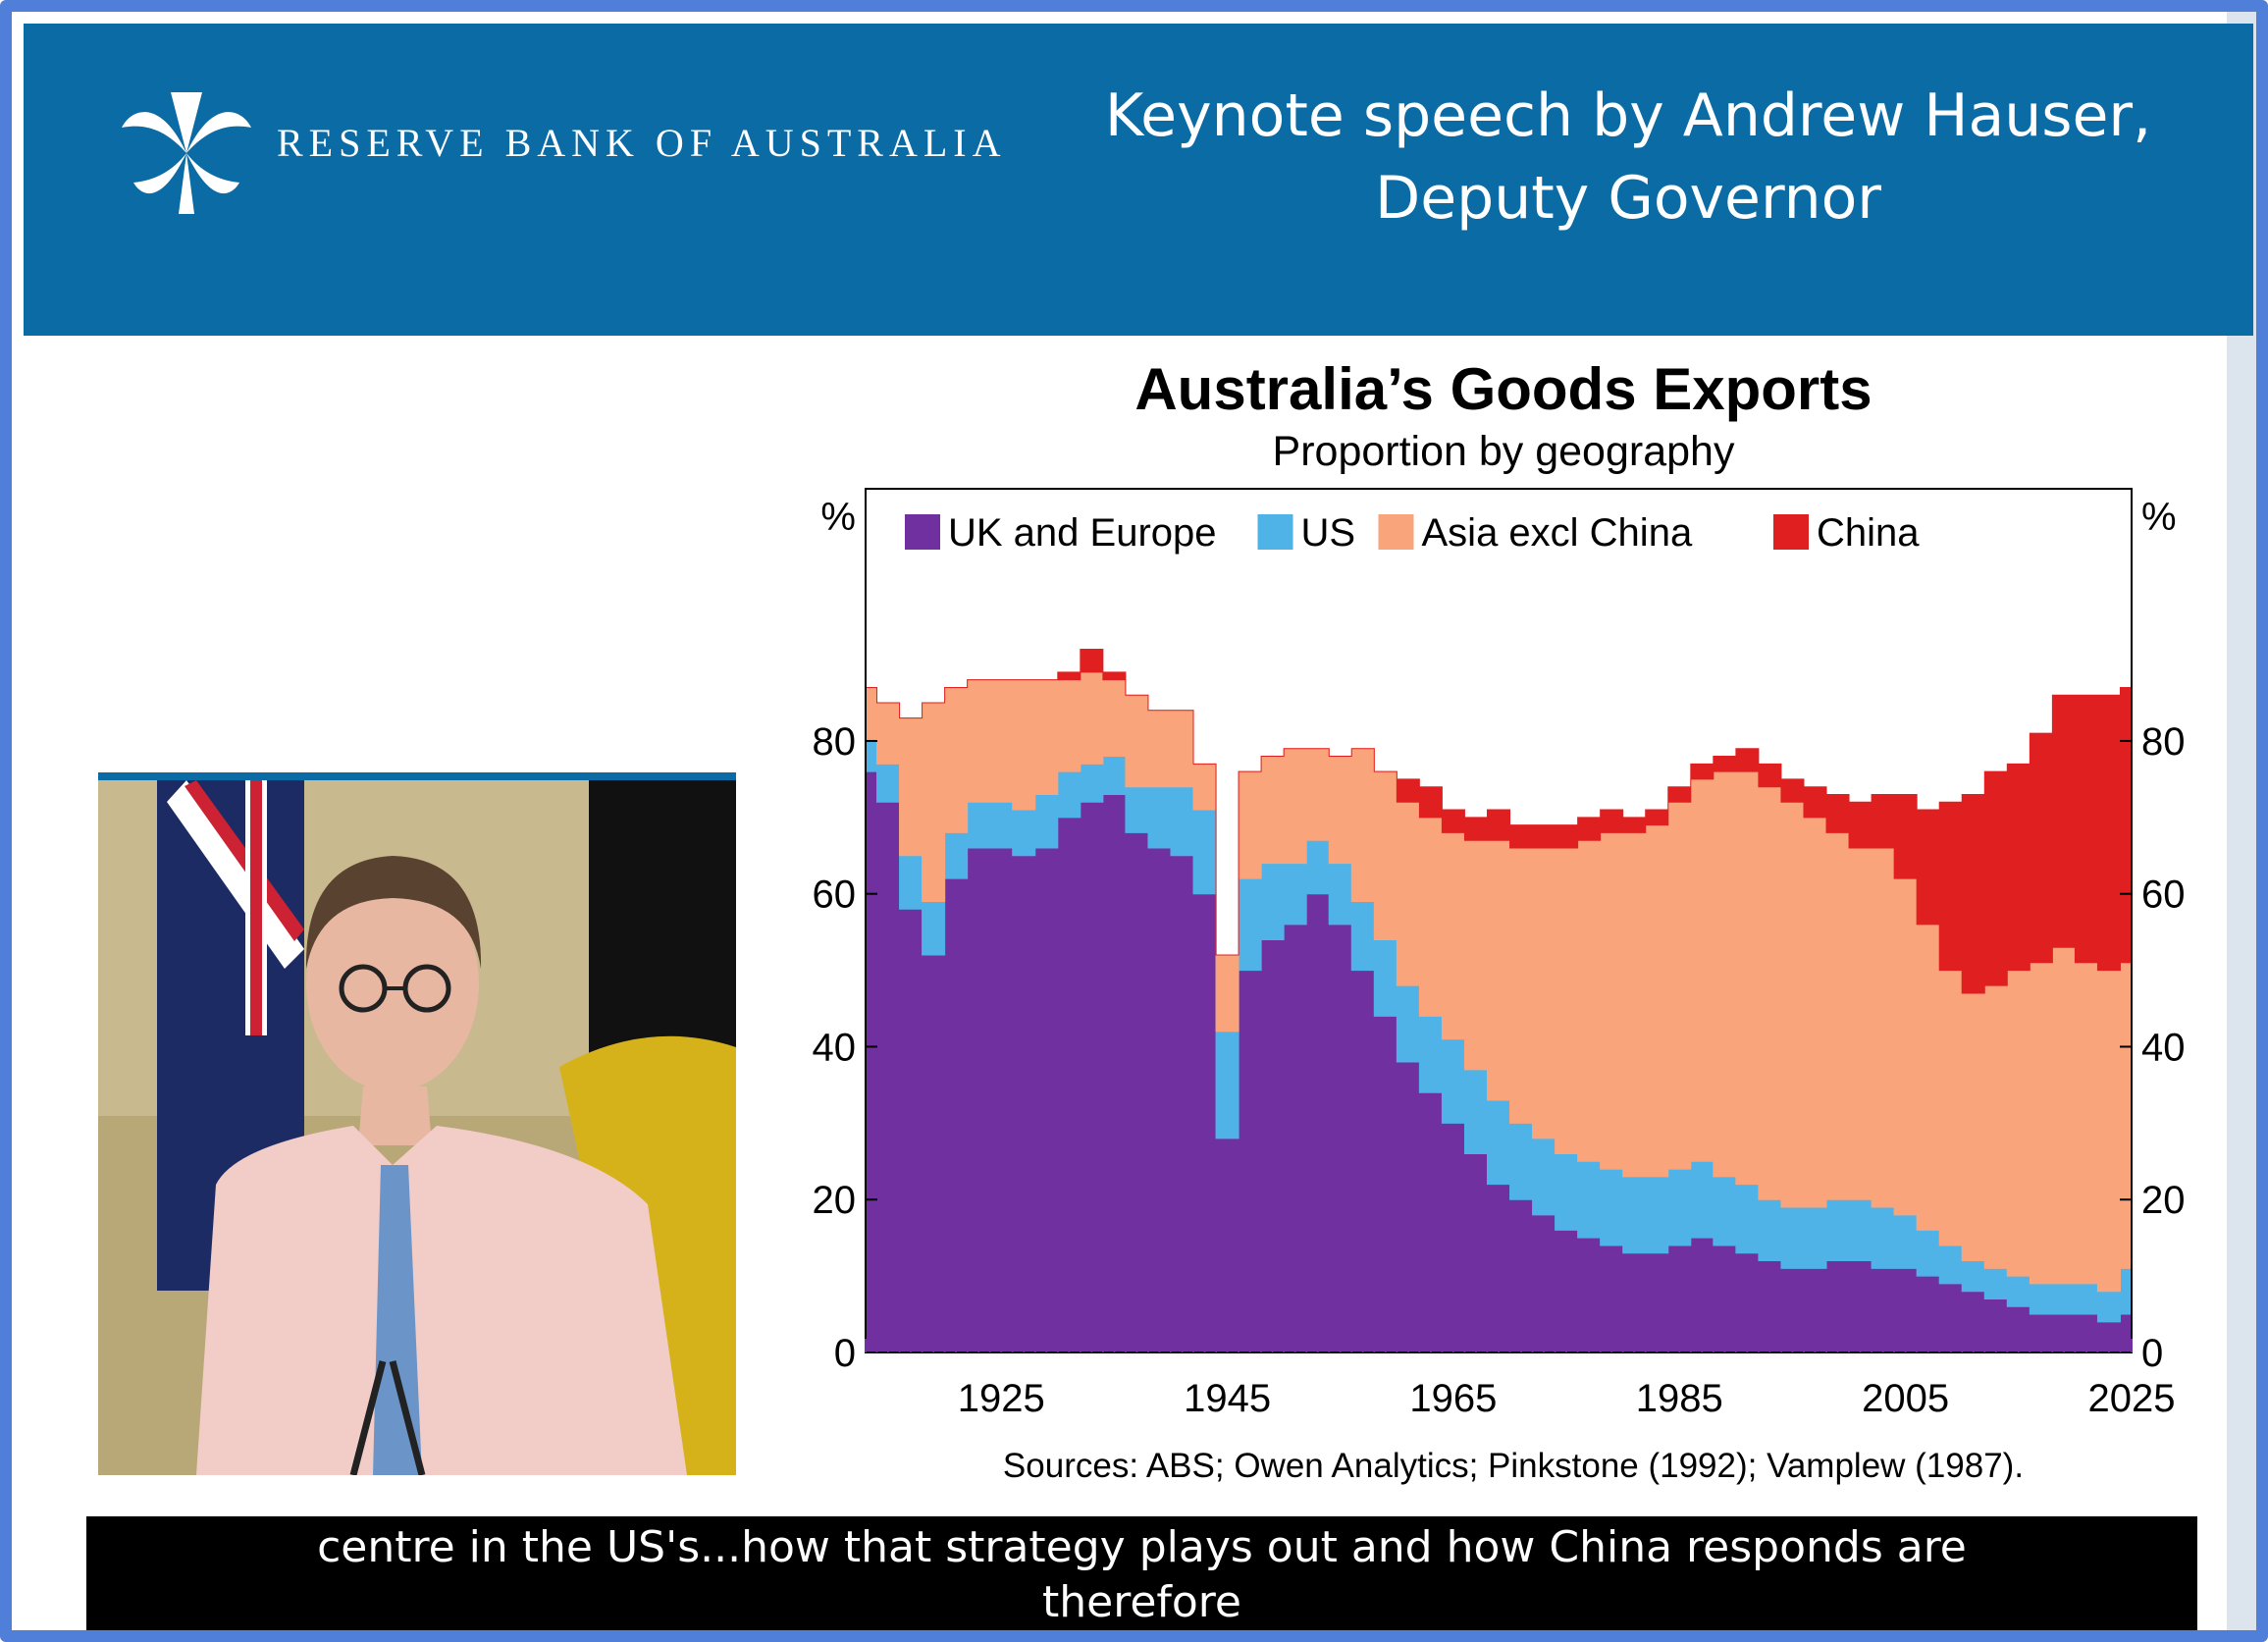 The width and height of the screenshot is (2268, 1642). I want to click on legend-label: UK and Europe, so click(1082, 533).